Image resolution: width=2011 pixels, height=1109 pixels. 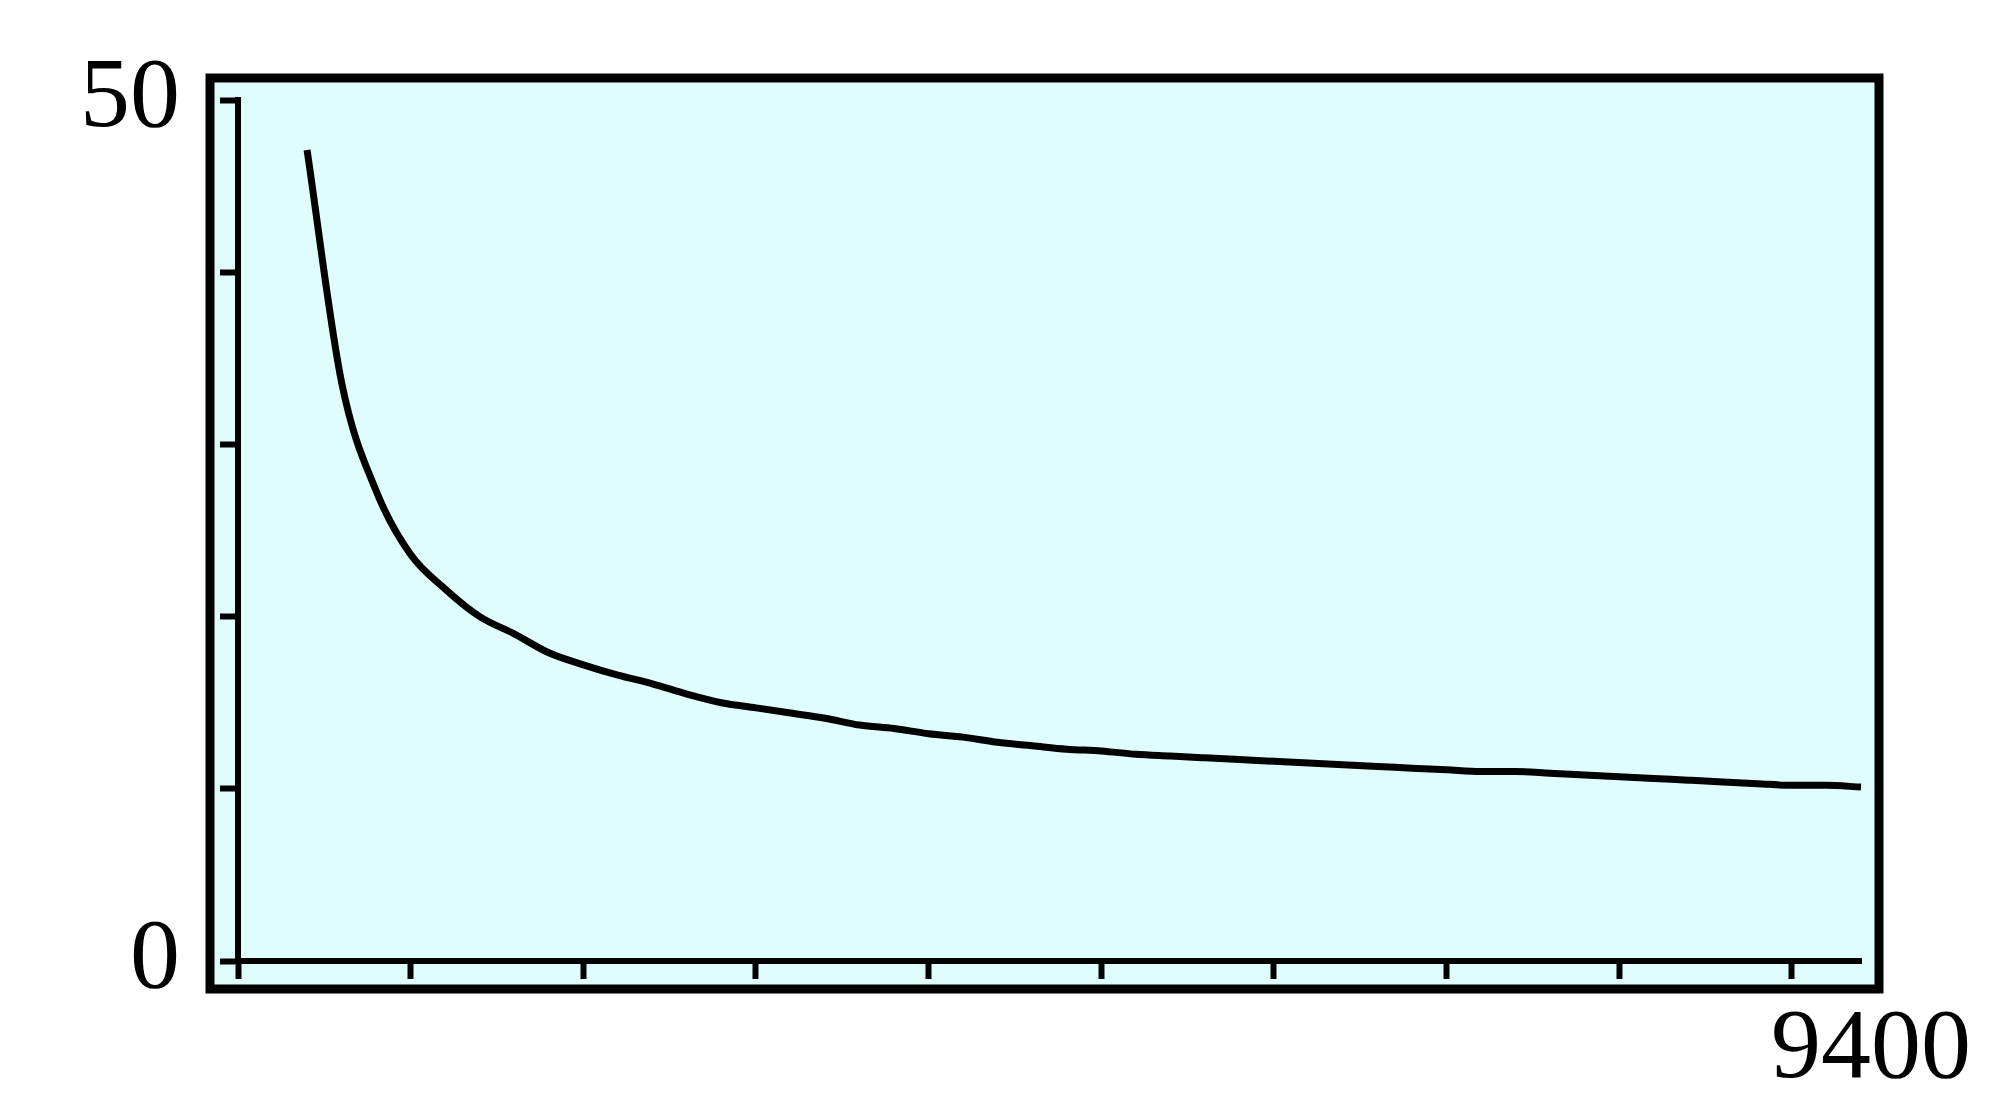 I want to click on text: 9400, so click(x=1871, y=1044).